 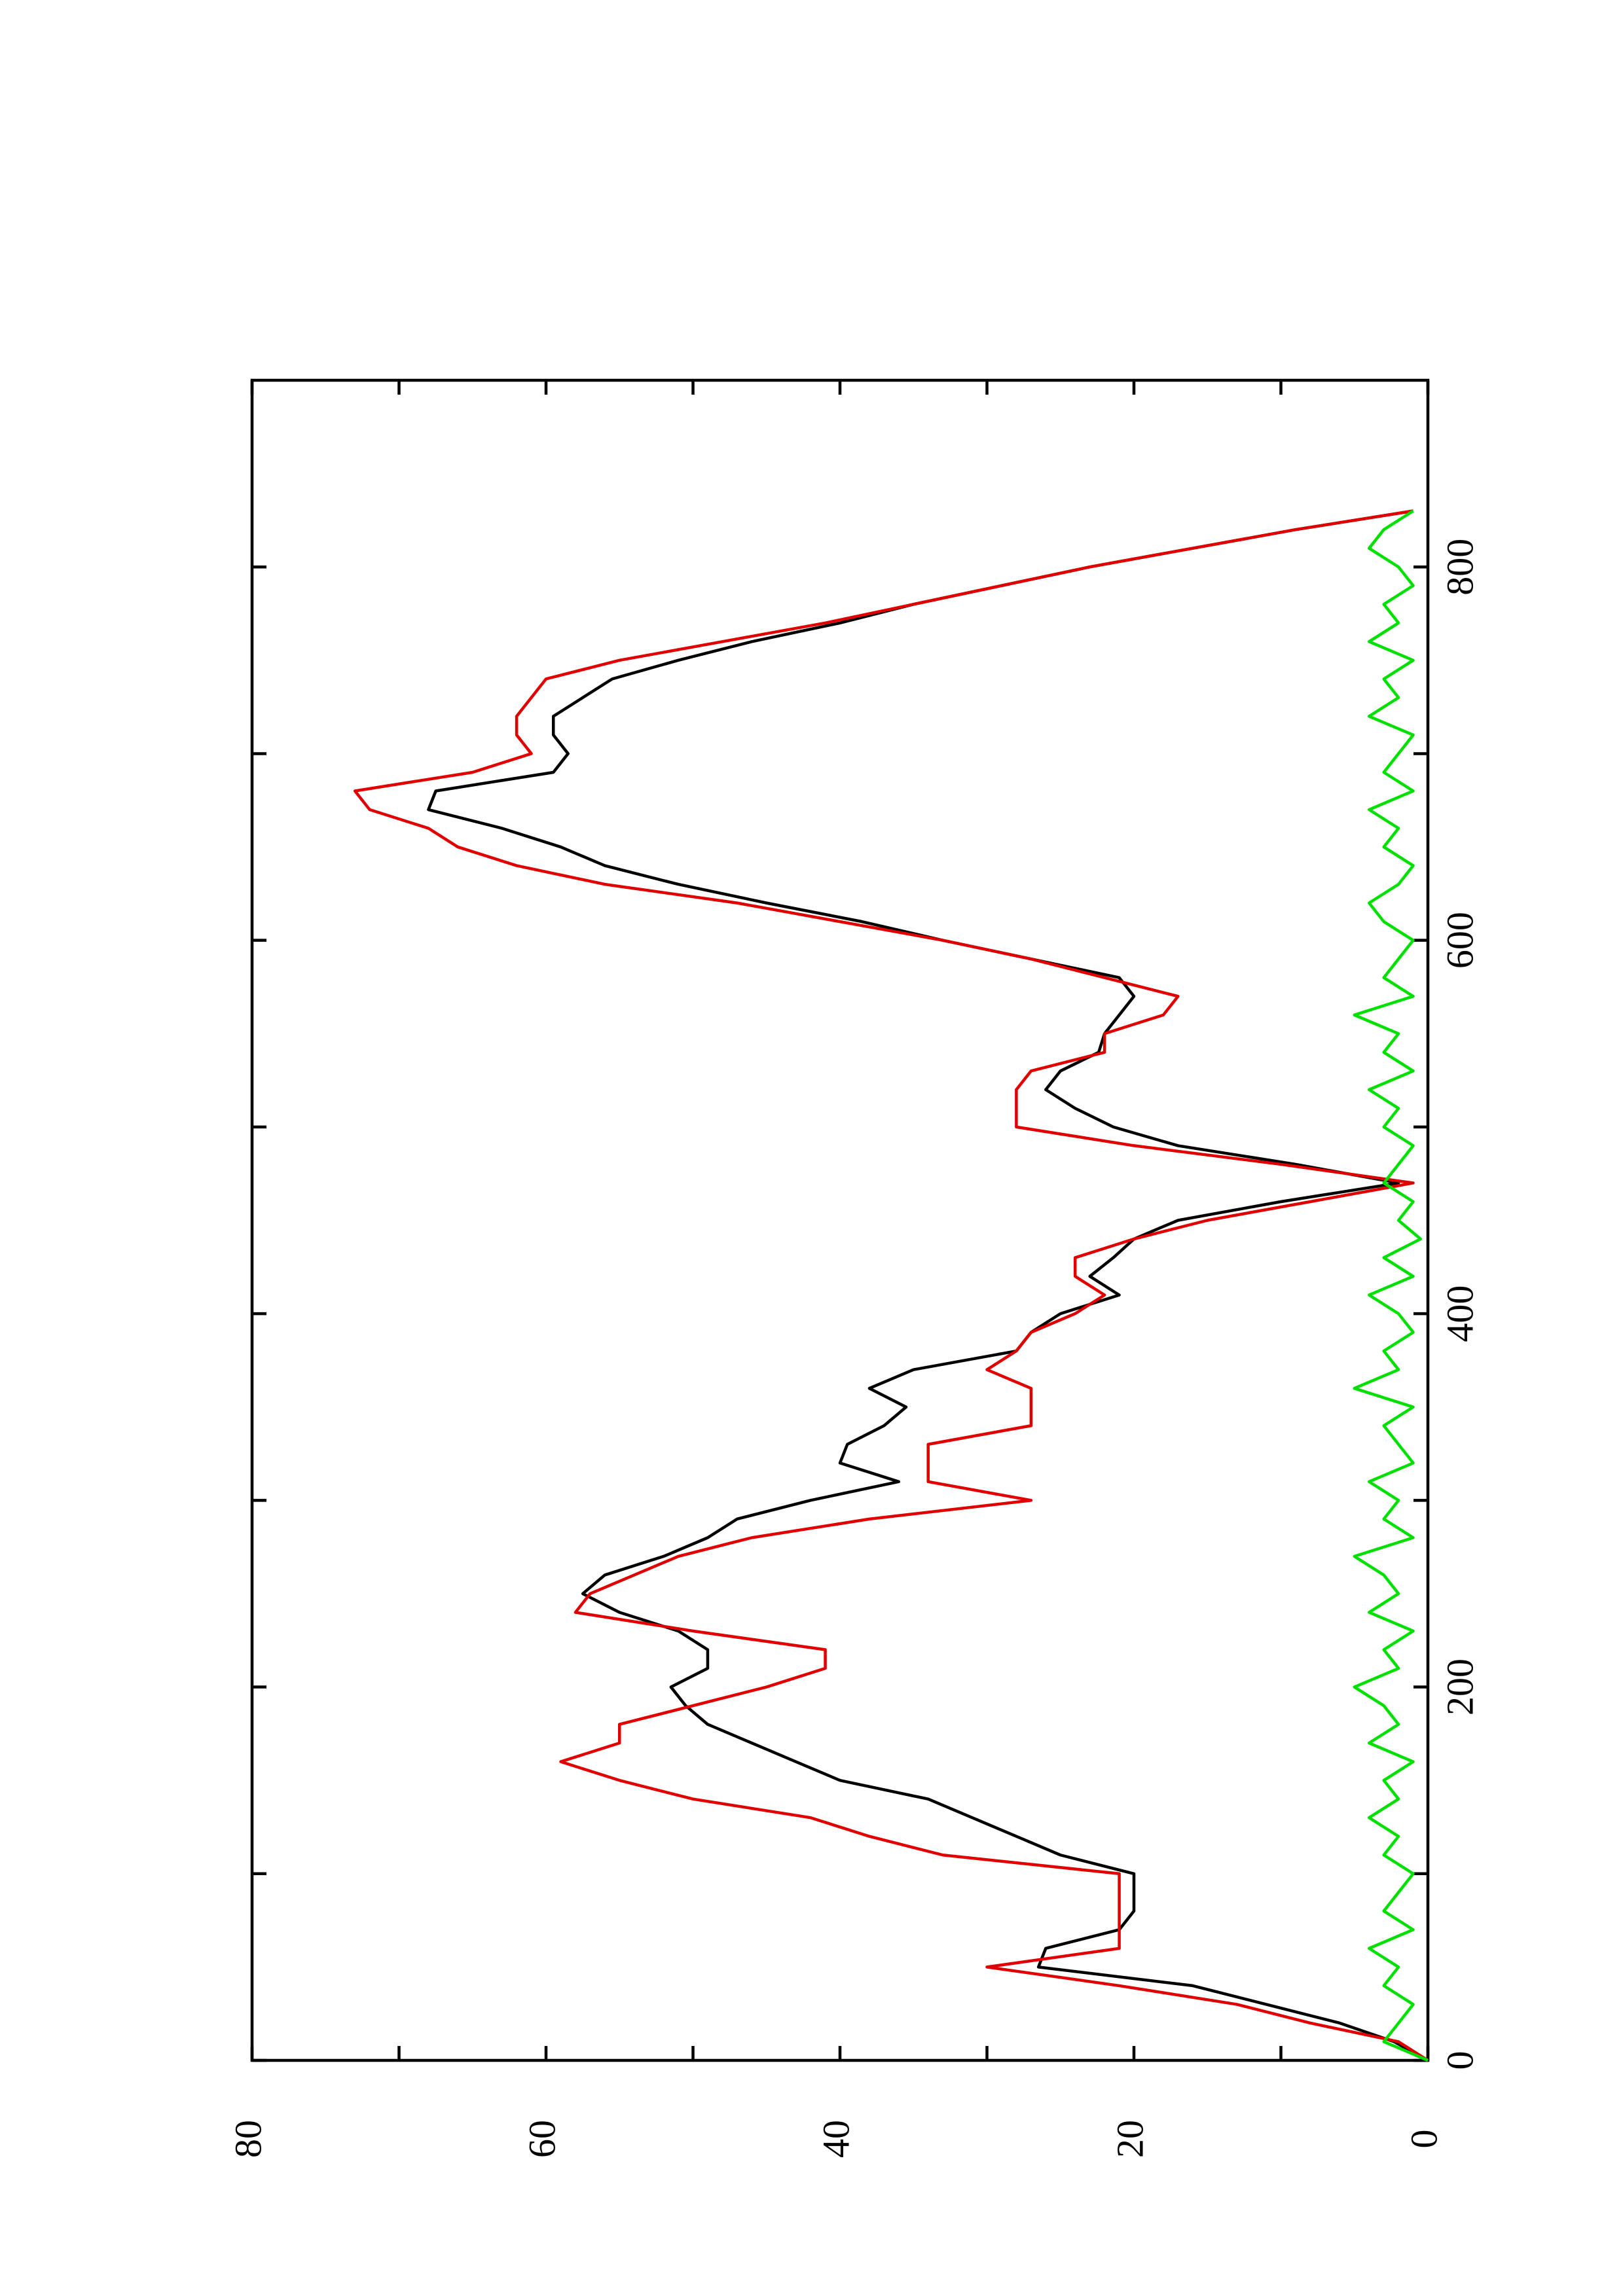 What do you see at coordinates (541, 2139) in the screenshot?
I see `y-tick-label: 60` at bounding box center [541, 2139].